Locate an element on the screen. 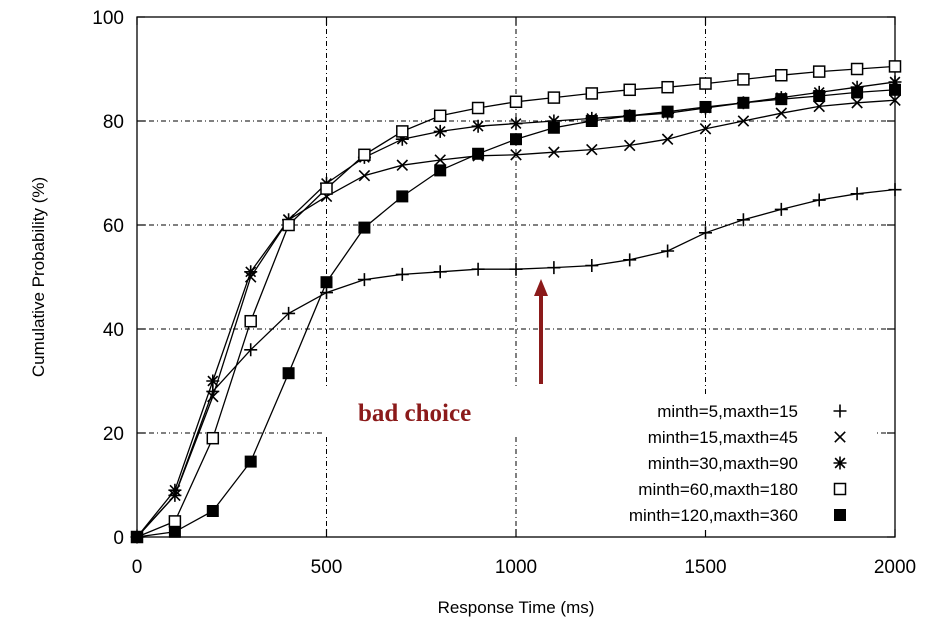 Image resolution: width=929 pixels, height=625 pixels. annotation-bad-choice: bad choice is located at coordinates (435, 357).